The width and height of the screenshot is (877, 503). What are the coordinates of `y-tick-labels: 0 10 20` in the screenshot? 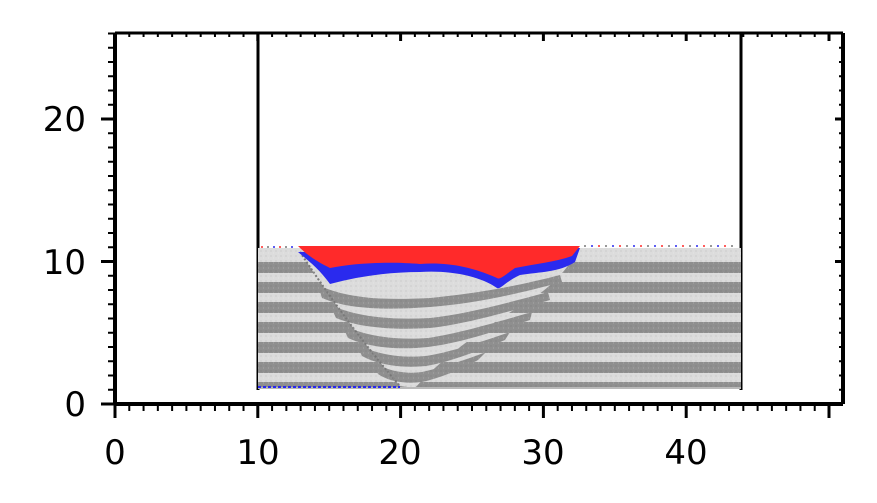 It's located at (64, 262).